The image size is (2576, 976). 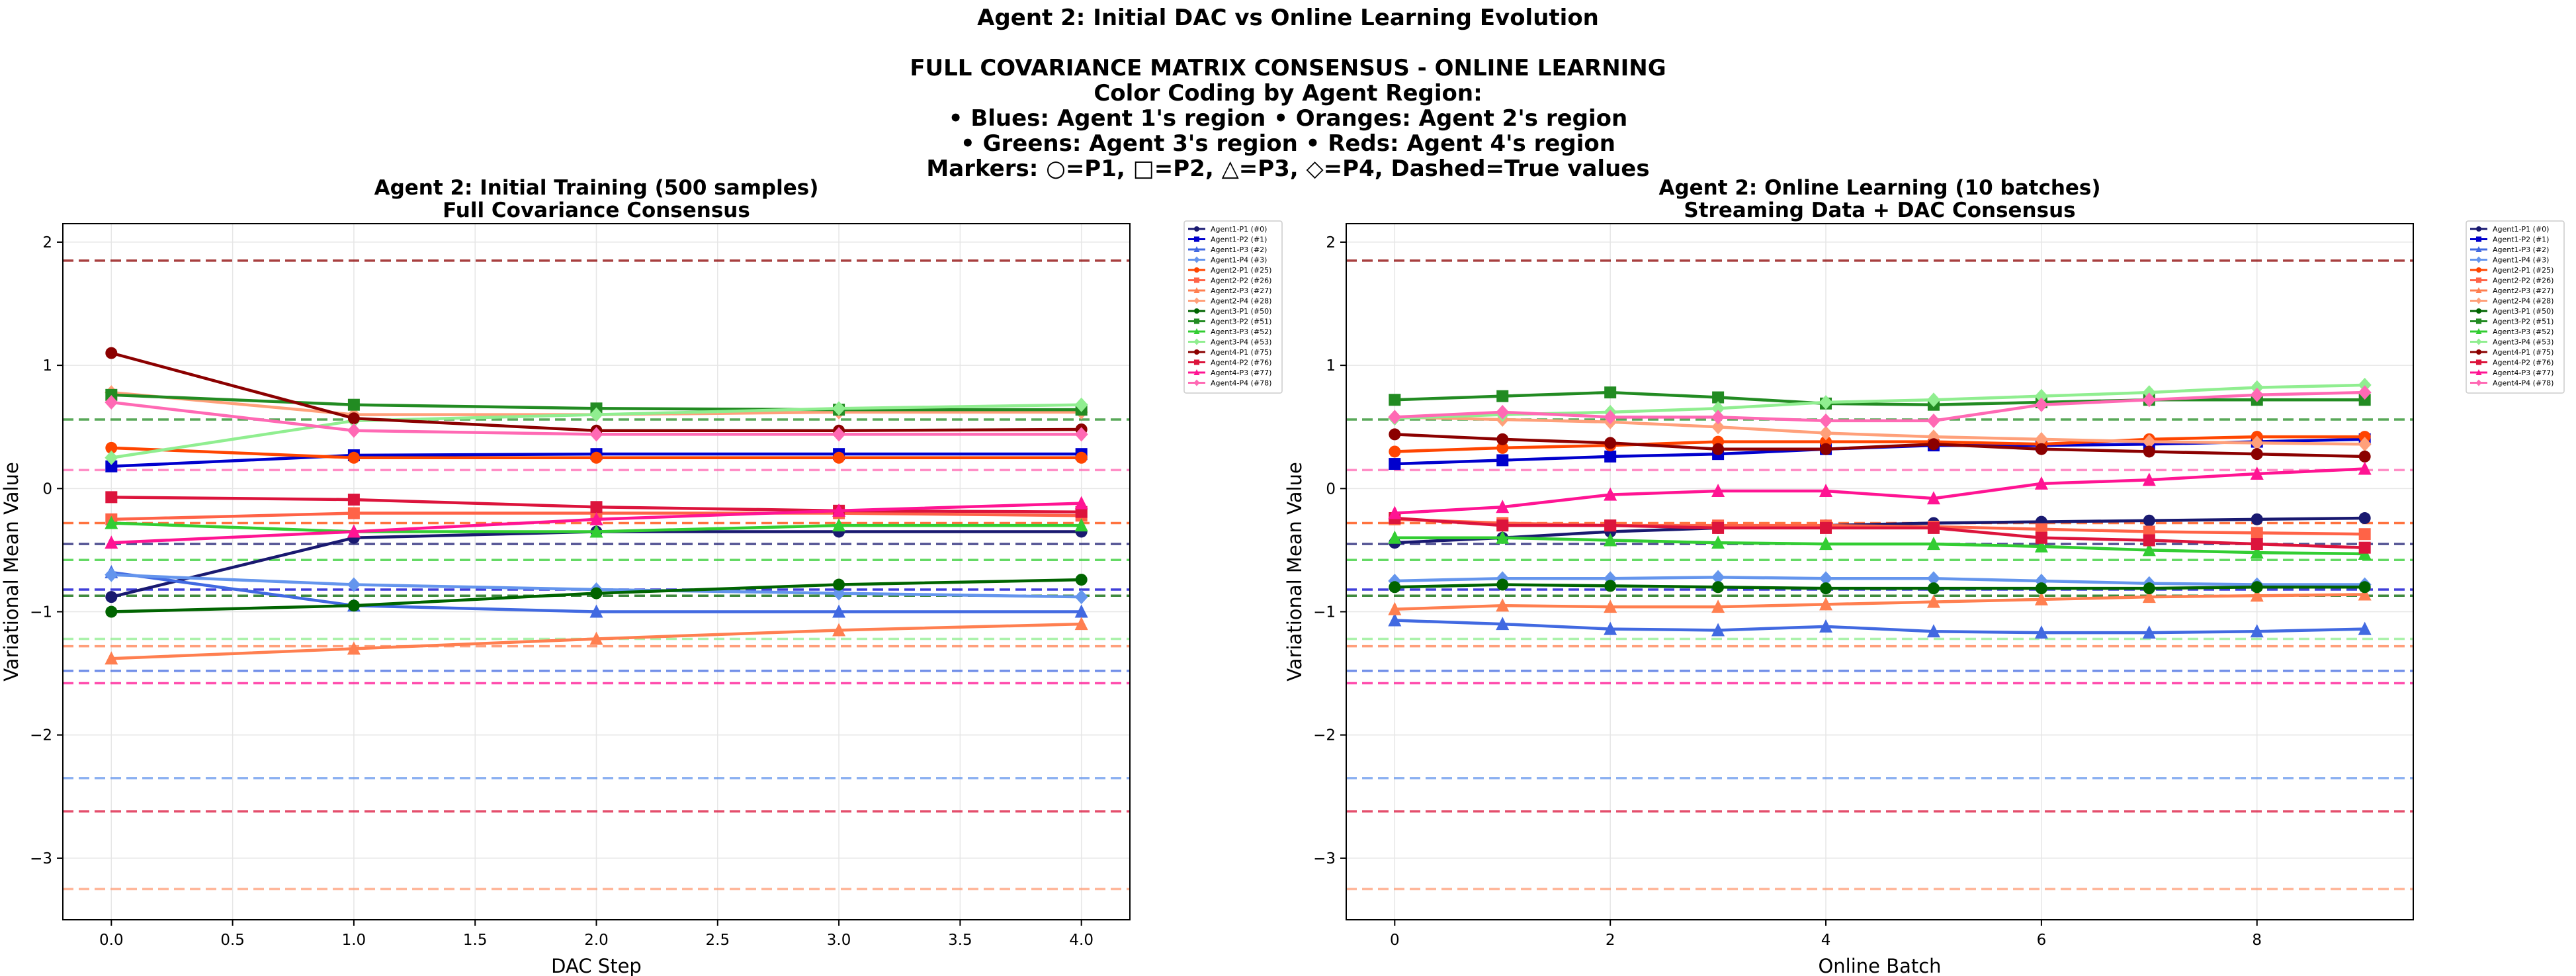 I want to click on y-tick-label: −2, so click(x=1324, y=735).